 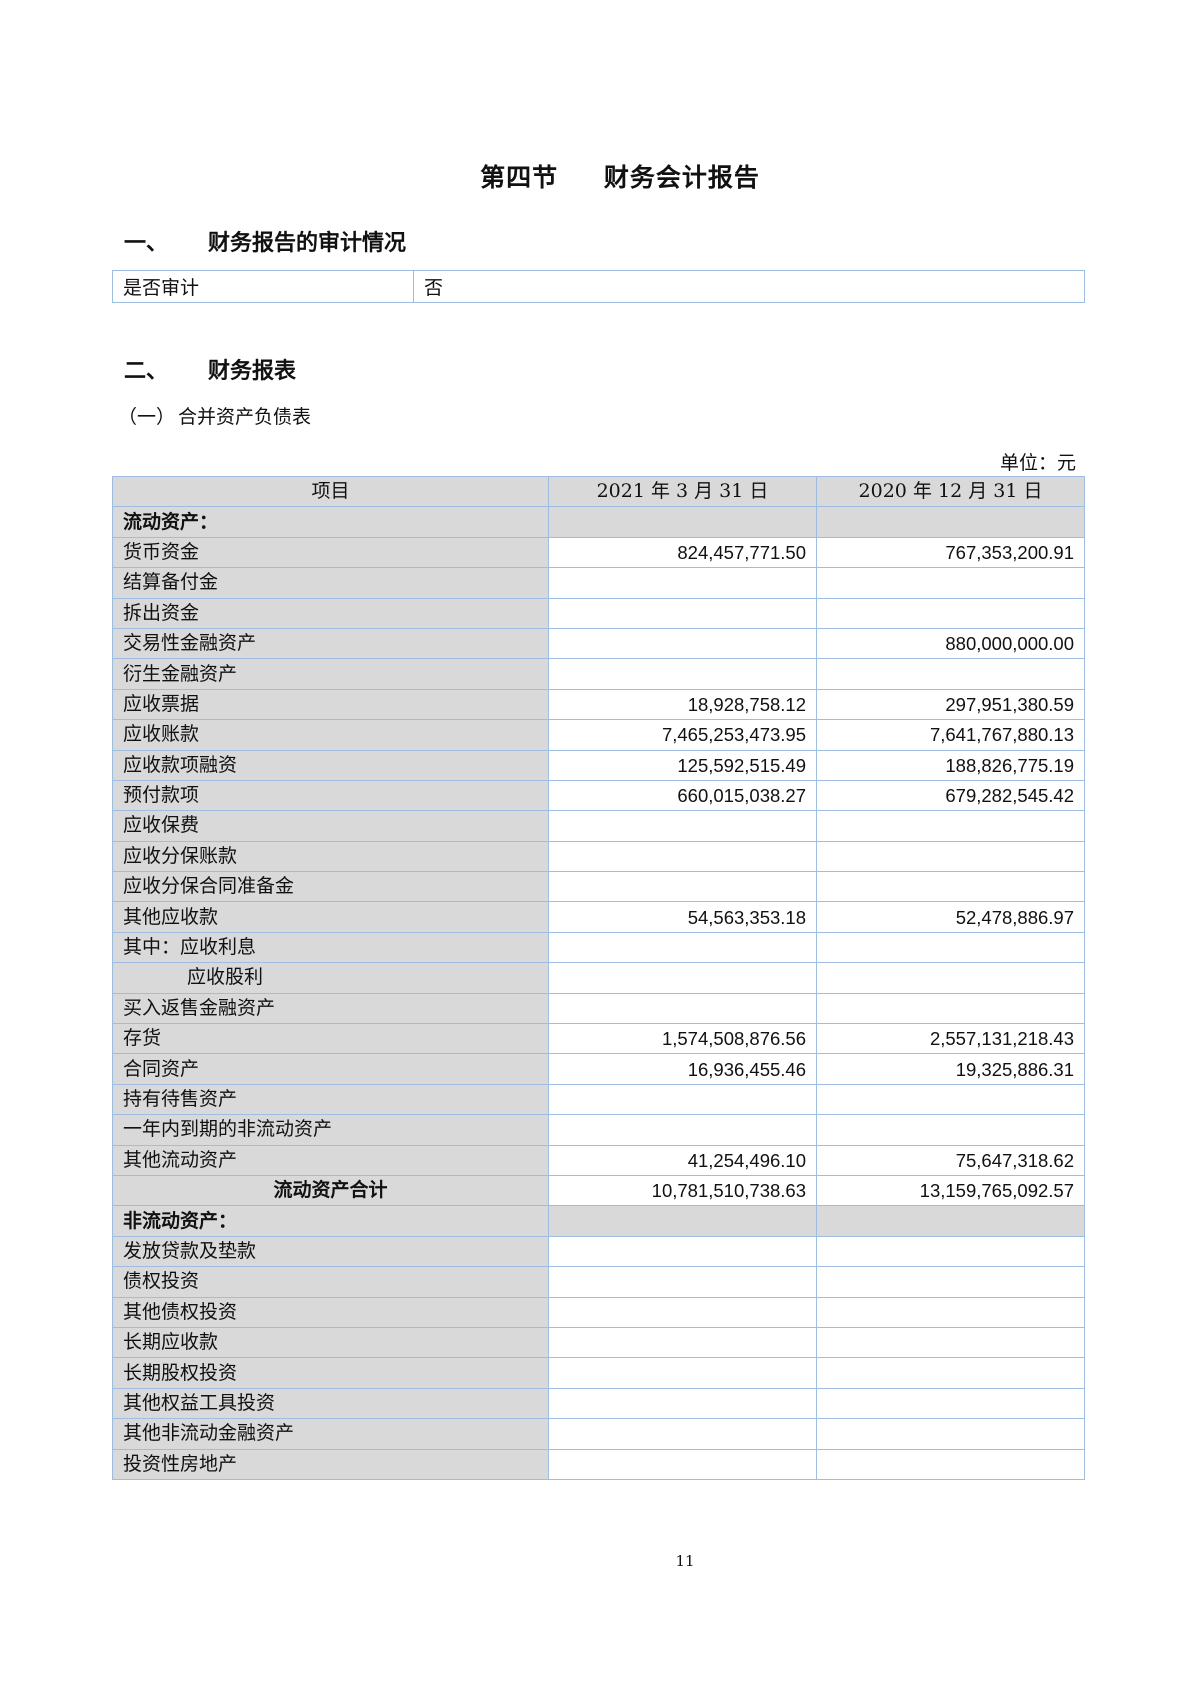 I want to click on table-row: 应收分保账款, so click(x=598, y=856).